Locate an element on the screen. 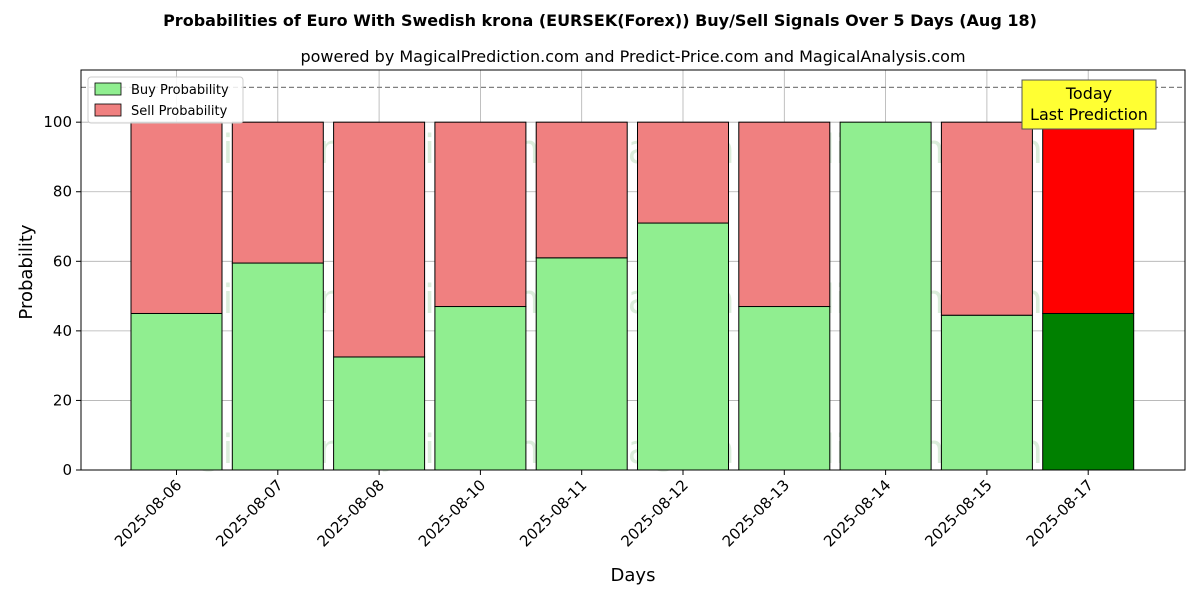  legend-sell-label: Sell Probability is located at coordinates (179, 111).